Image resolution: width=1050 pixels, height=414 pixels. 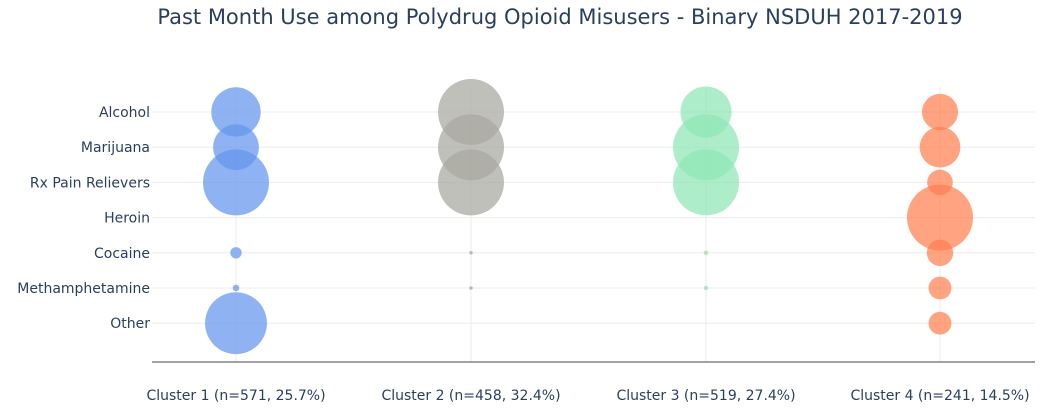 I want to click on bubble-cluster-2-cocaine, so click(x=471, y=252).